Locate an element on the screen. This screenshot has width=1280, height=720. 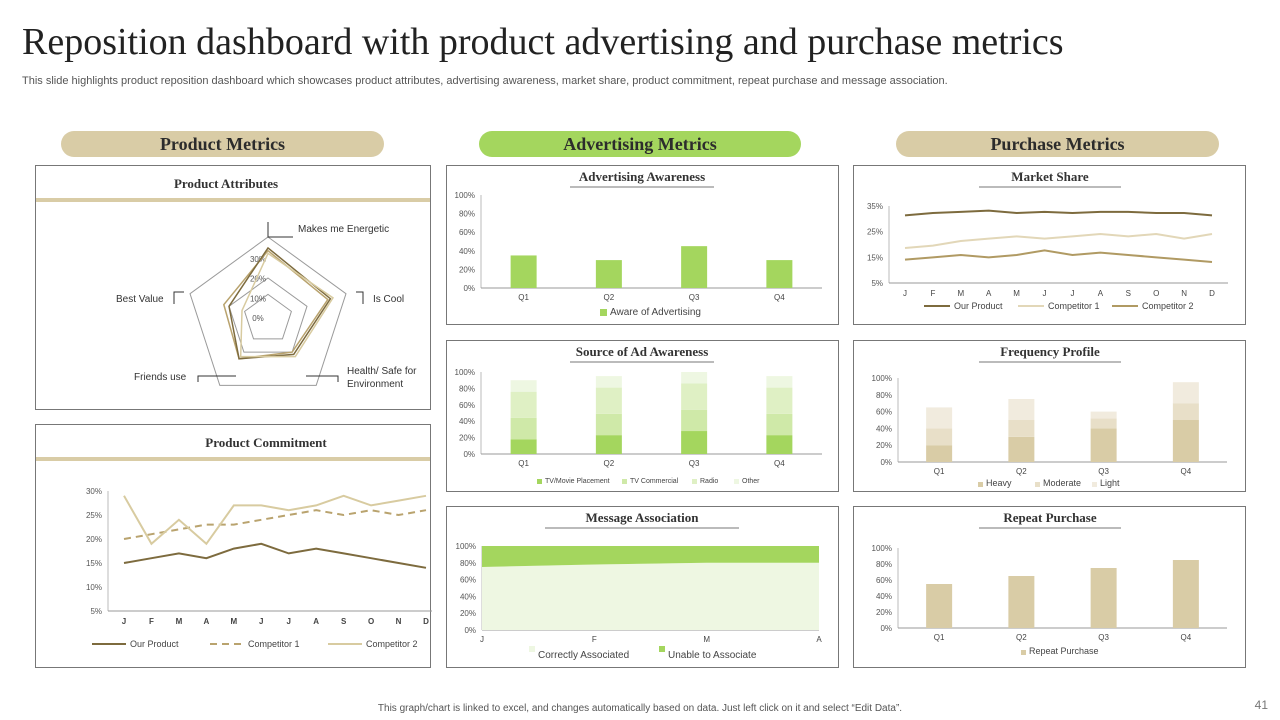
x-tick-label: O is located at coordinates (371, 621).